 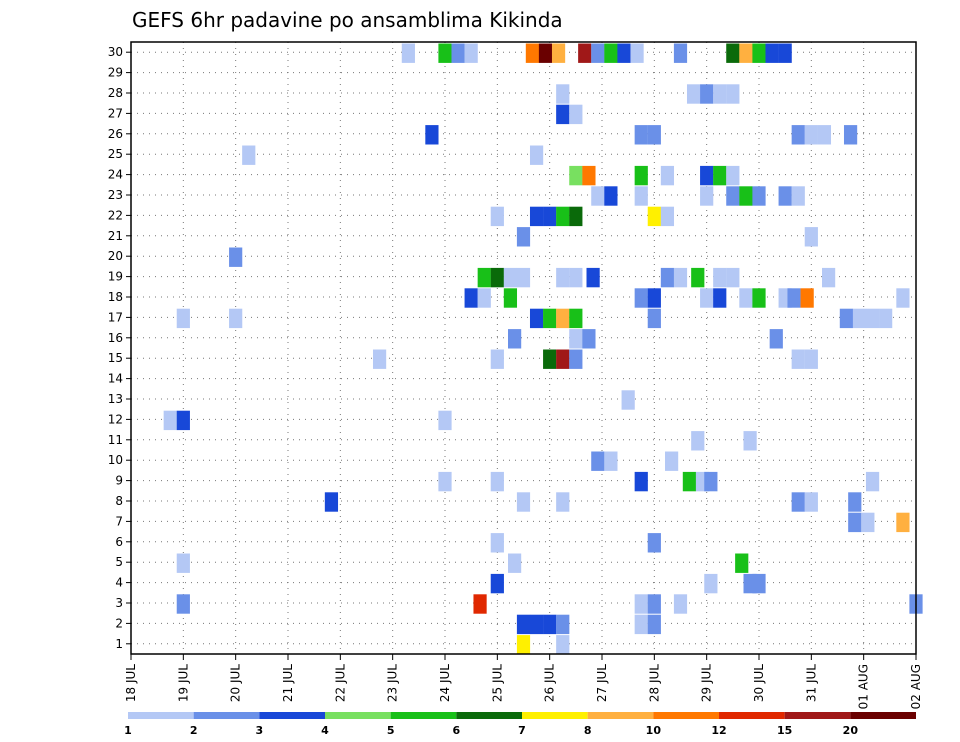 I want to click on x-tick-label: 21 JUL, so click(x=288, y=683).